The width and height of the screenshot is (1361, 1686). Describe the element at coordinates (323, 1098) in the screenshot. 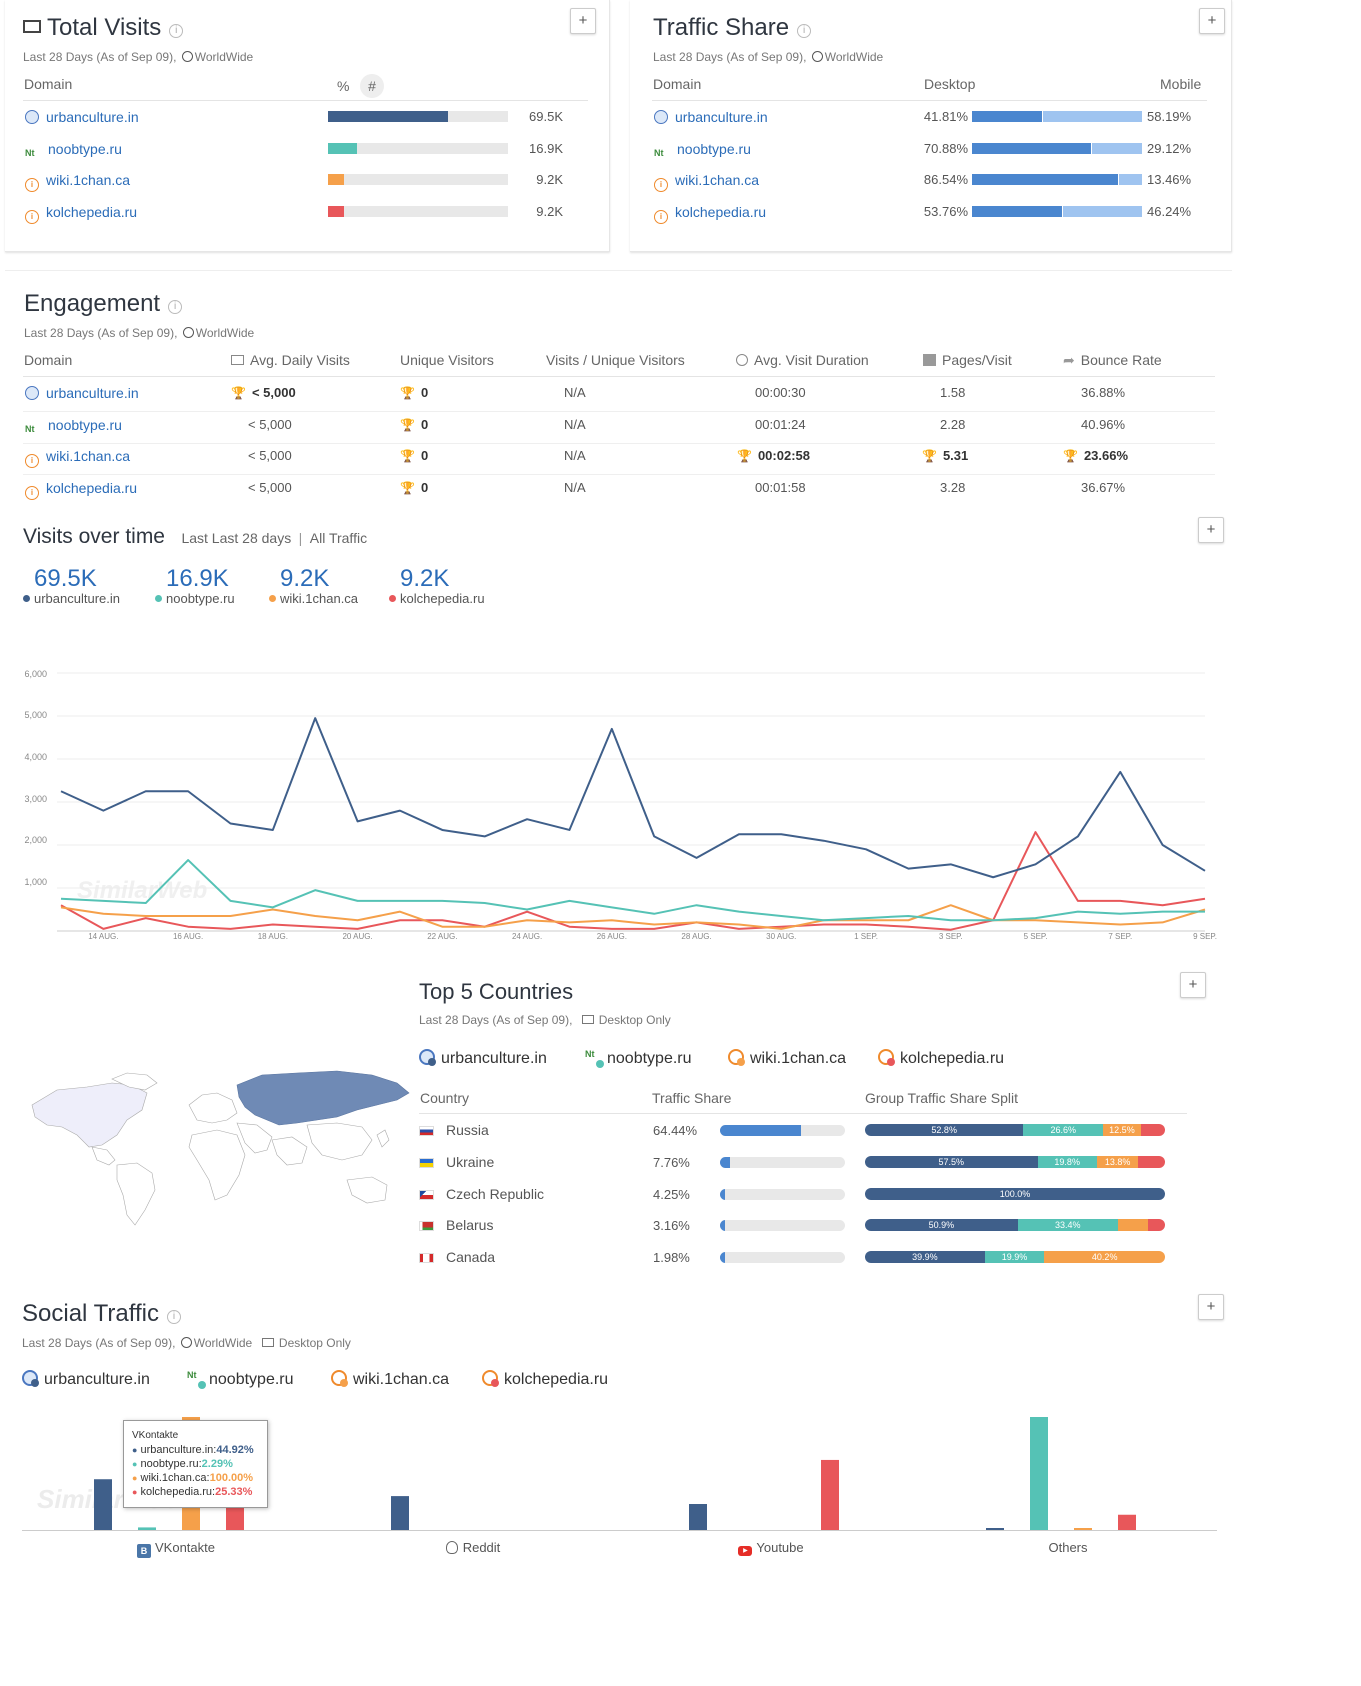

I see `russia-region` at that location.